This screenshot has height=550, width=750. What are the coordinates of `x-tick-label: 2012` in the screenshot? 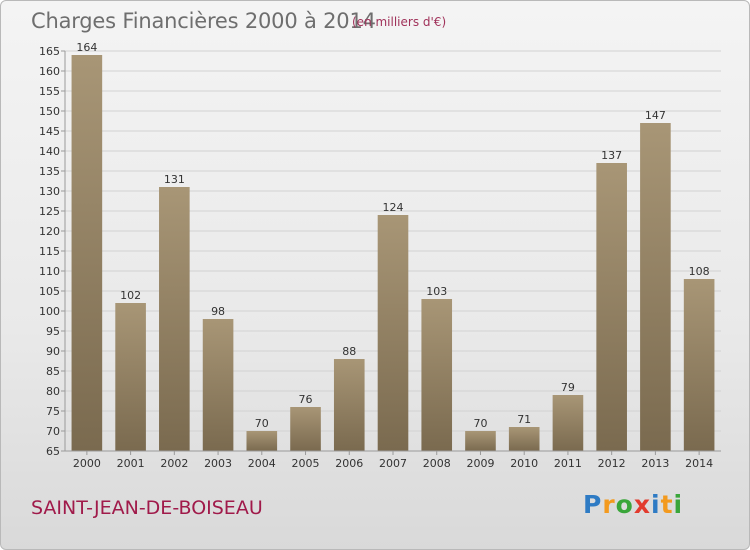 It's located at (612, 463).